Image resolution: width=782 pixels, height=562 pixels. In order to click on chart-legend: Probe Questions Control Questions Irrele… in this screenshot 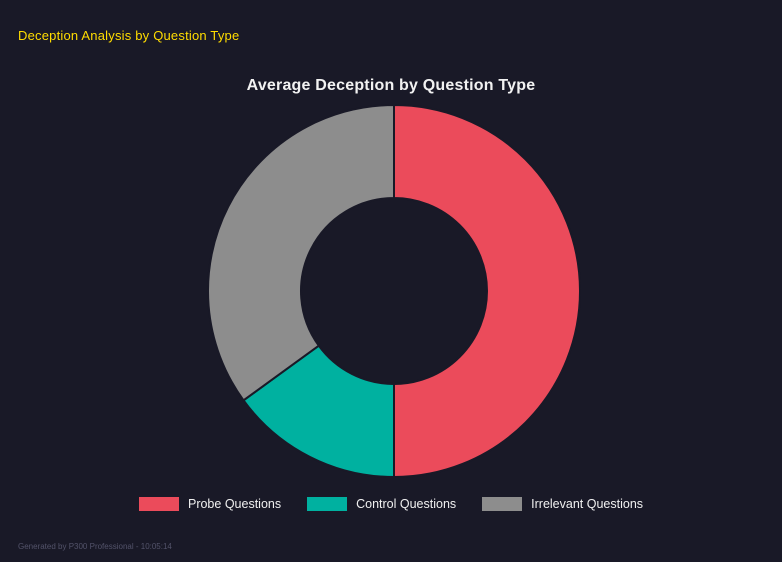, I will do `click(391, 504)`.